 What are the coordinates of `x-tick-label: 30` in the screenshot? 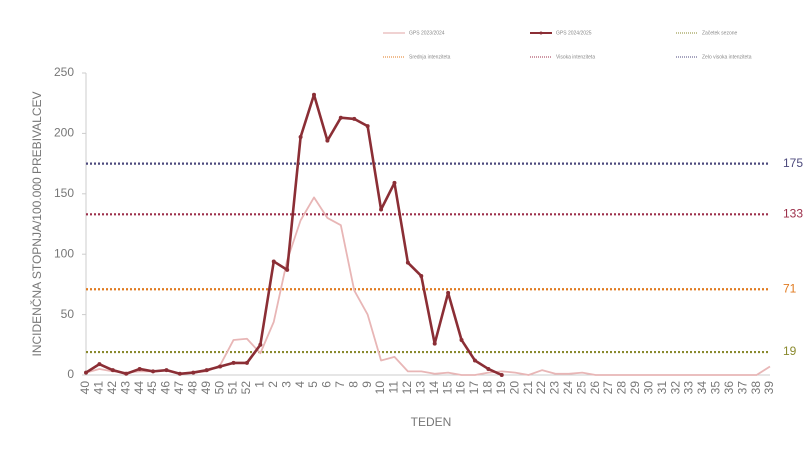 It's located at (648, 388).